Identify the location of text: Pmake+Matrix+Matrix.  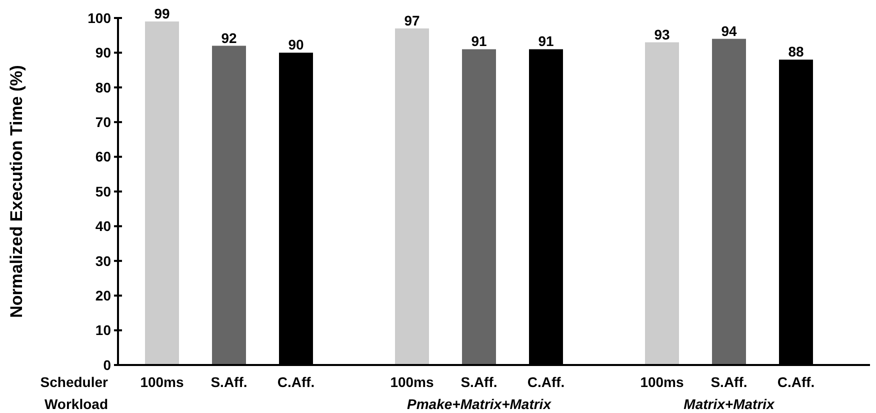
(479, 404).